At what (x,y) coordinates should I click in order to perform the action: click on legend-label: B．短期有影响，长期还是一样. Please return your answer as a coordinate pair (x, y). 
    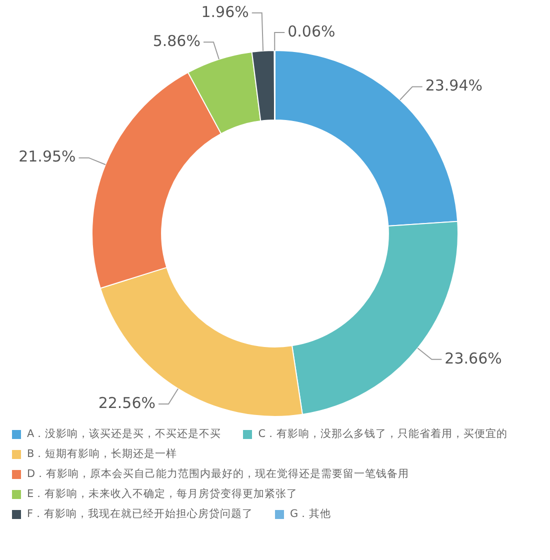
    Looking at the image, I should click on (102, 454).